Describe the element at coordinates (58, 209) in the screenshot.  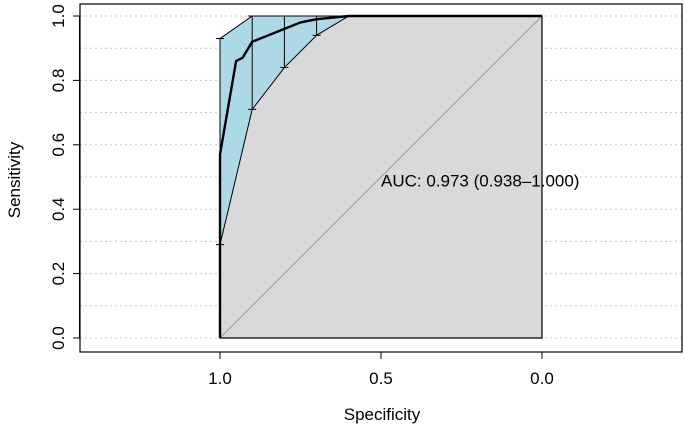
I see `y-tick-label: 0.4` at that location.